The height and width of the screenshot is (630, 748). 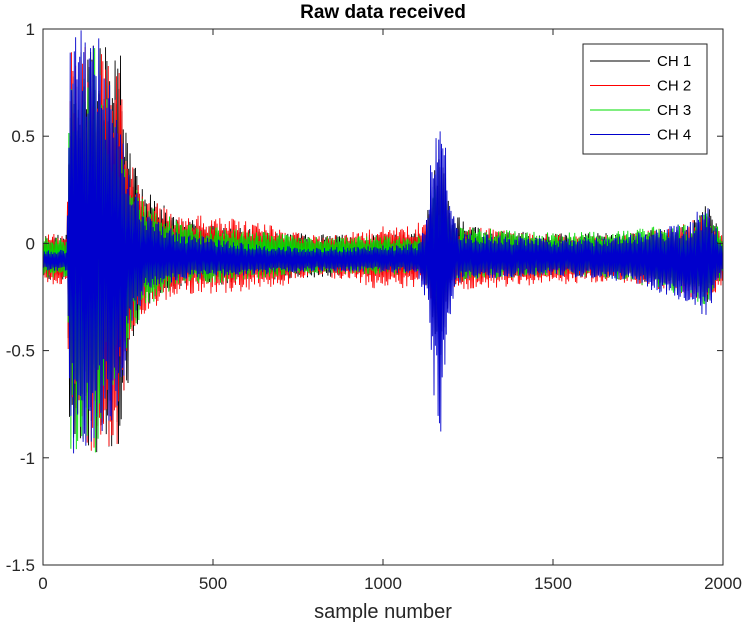 I want to click on y-tick-label: -0.5, so click(x=20, y=351).